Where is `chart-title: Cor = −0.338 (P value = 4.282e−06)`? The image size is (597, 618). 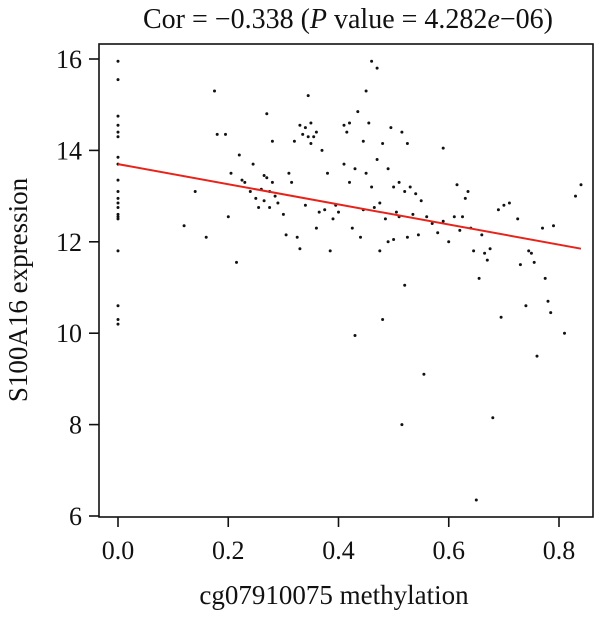
chart-title: Cor = −0.338 (P value = 4.282e−06) is located at coordinates (348, 19).